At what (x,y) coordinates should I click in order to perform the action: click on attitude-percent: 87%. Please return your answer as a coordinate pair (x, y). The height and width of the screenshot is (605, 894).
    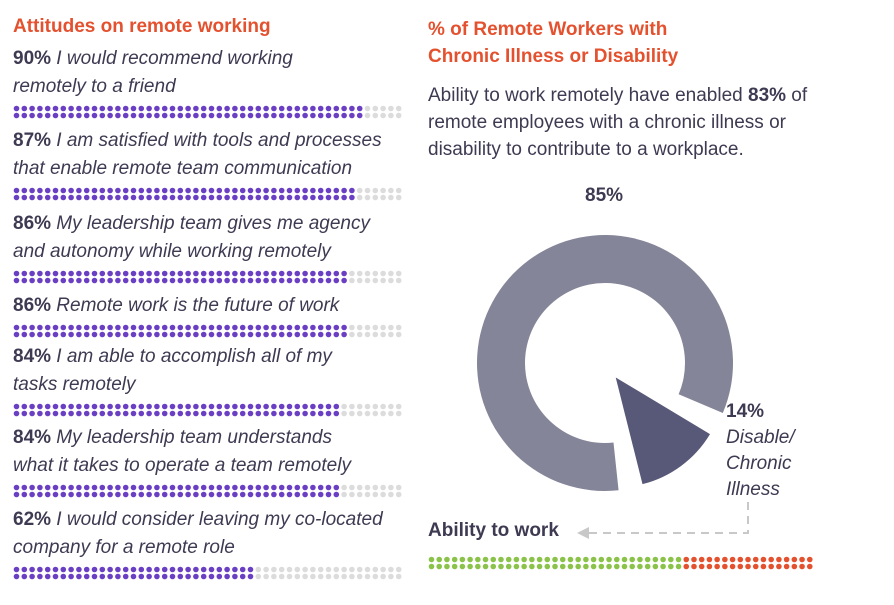
    Looking at the image, I should click on (32, 140).